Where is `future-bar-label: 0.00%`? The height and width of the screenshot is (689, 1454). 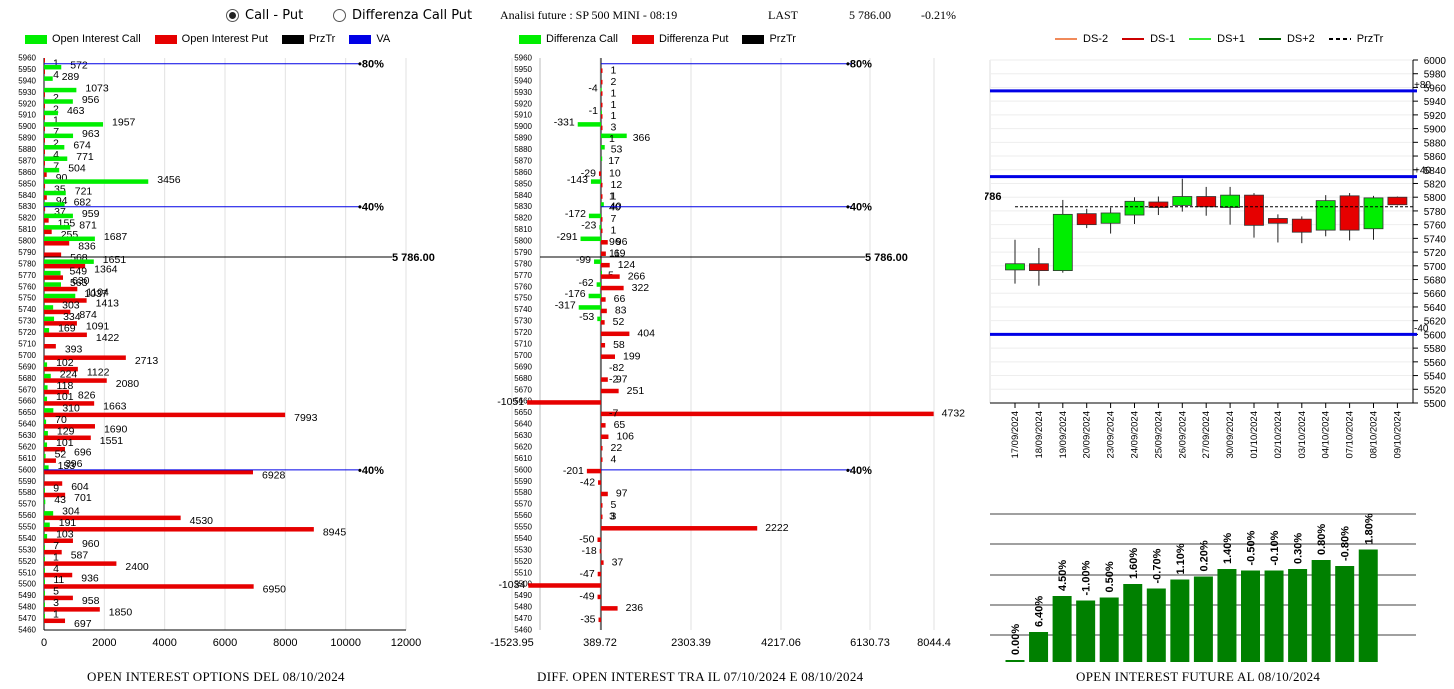
future-bar-label: 0.00% is located at coordinates (1016, 639).